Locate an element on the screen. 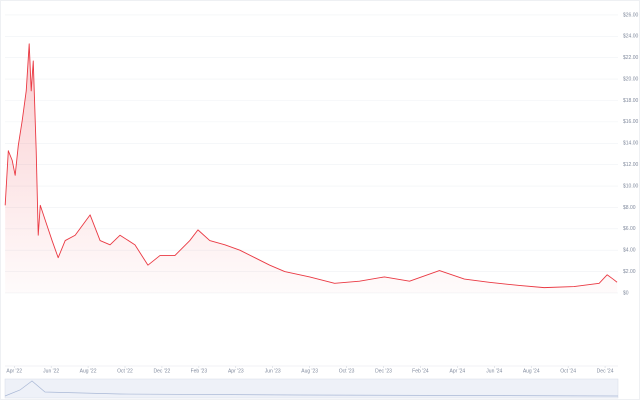  x-tick-label: Apr '24 is located at coordinates (458, 371).